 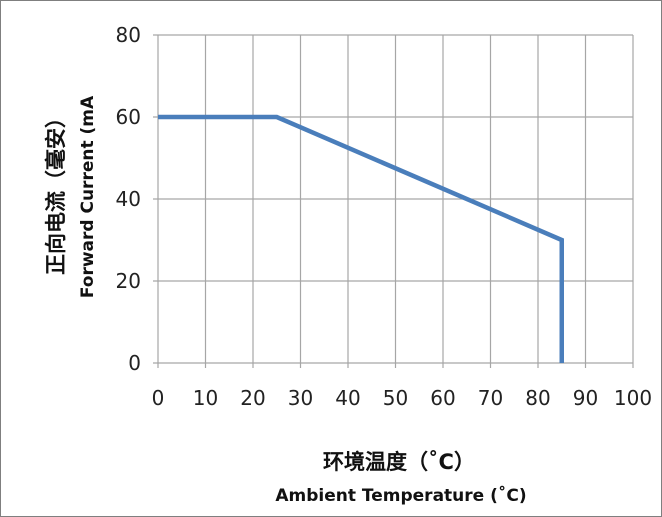 I want to click on x-axis-title-en: Ambient Temperature (˚C), so click(x=400, y=495).